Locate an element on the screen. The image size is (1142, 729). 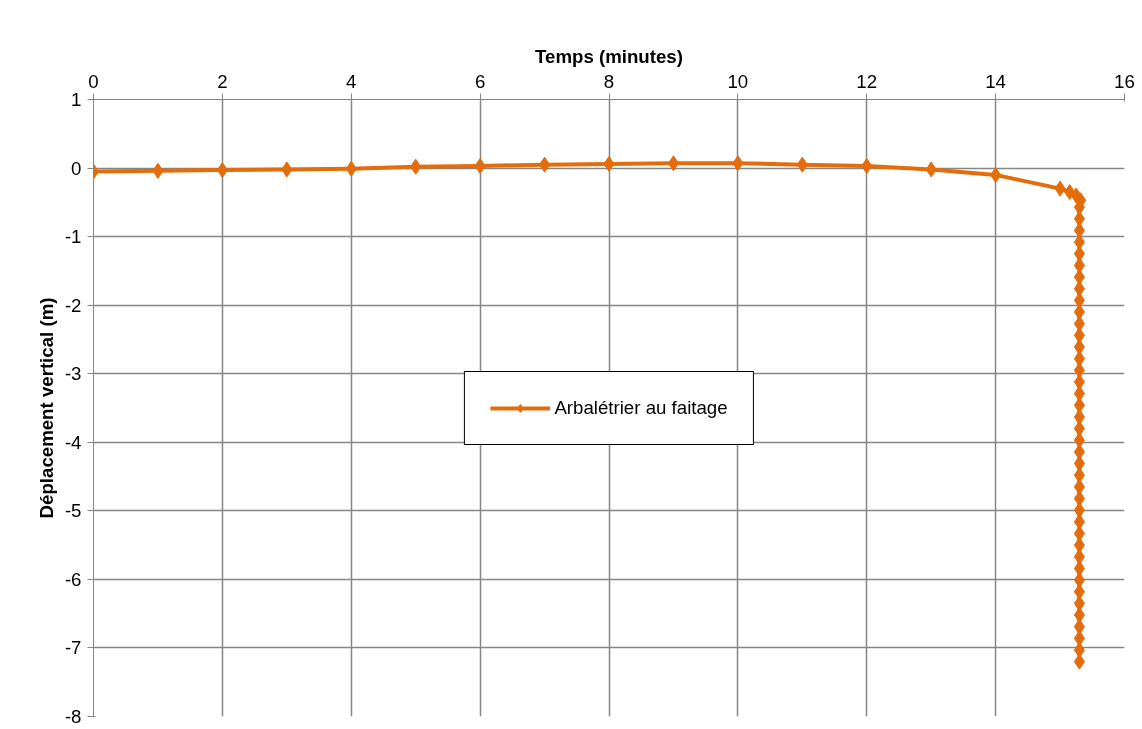
x-tick-label: 8 is located at coordinates (609, 81).